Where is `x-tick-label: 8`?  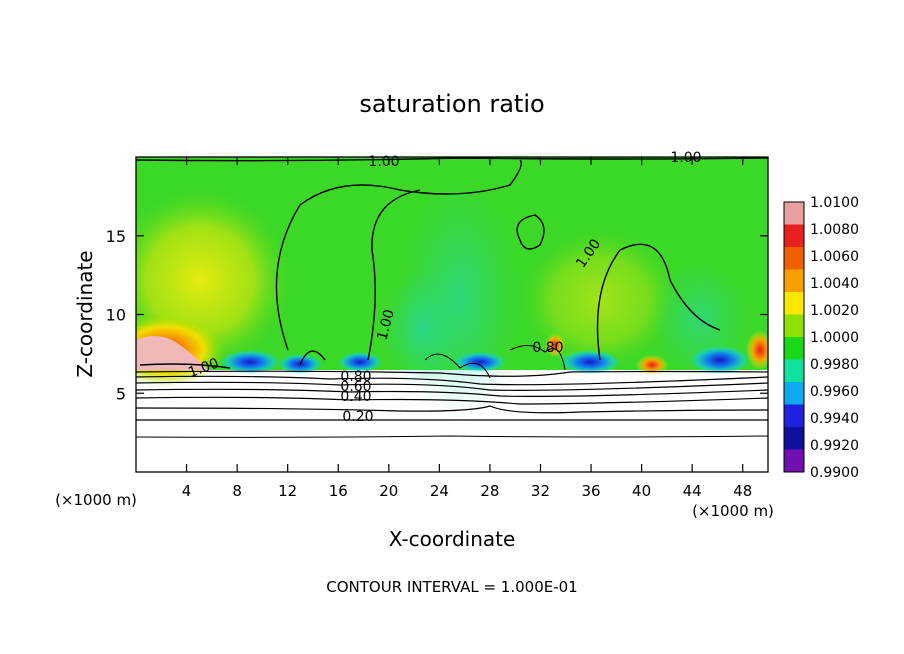 x-tick-label: 8 is located at coordinates (237, 491).